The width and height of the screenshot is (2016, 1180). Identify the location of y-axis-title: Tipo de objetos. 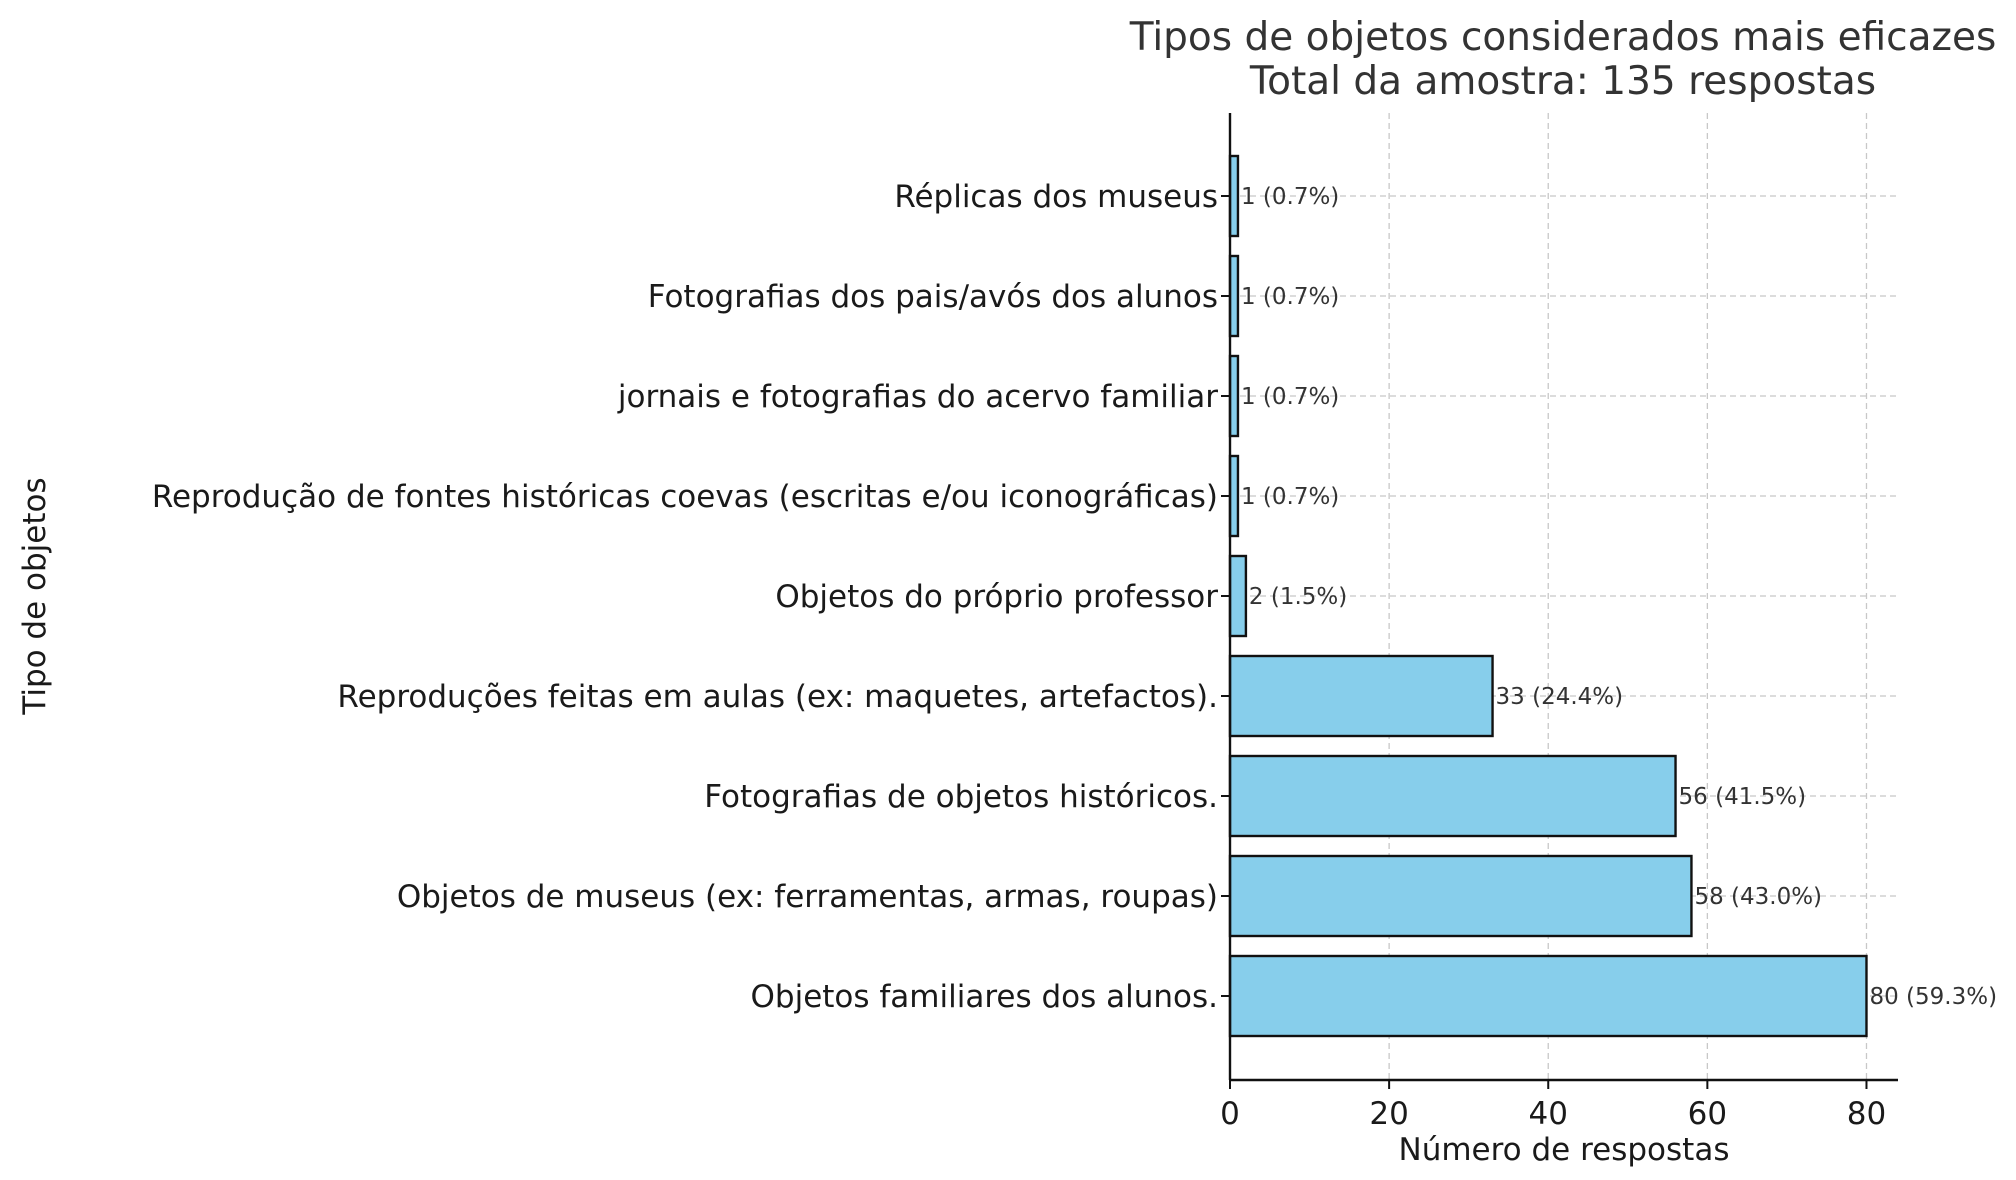
(35, 596).